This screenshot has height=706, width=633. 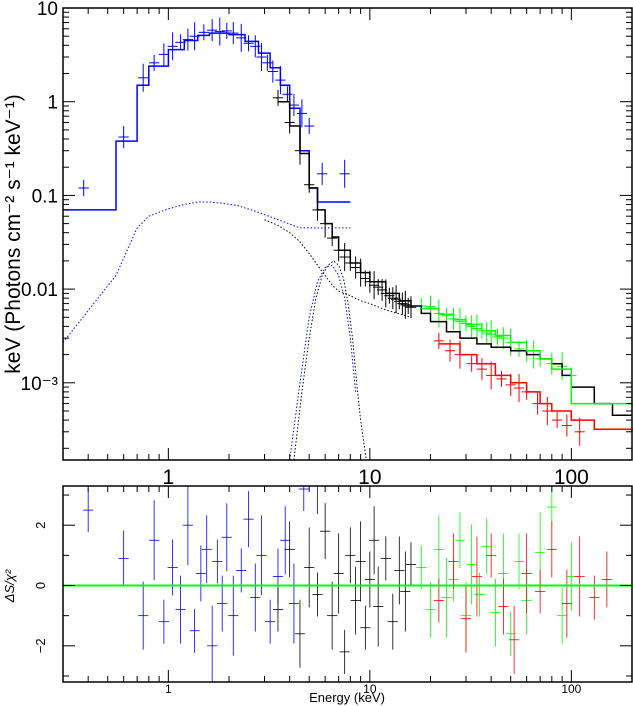 I want to click on y-tick-label: 2, so click(x=40, y=525).